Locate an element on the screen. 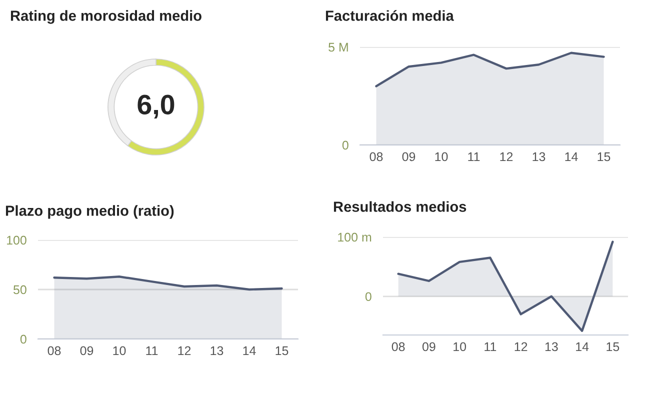 This screenshot has height=395, width=660. chart-title: Facturación media is located at coordinates (390, 15).